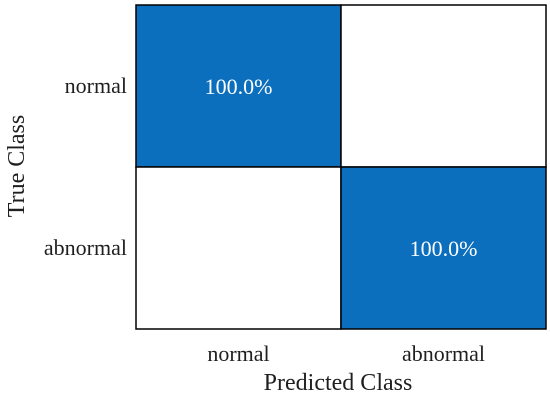  What do you see at coordinates (17, 166) in the screenshot?
I see `y-axis-label: True Class` at bounding box center [17, 166].